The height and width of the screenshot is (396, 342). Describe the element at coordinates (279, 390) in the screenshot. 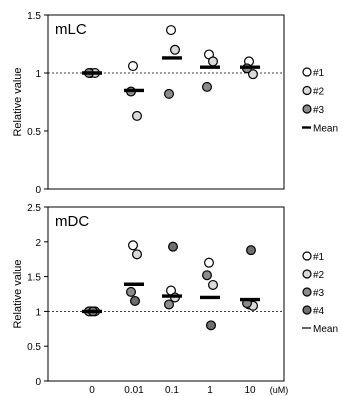

I see `x-axis-unit: (uM)` at that location.